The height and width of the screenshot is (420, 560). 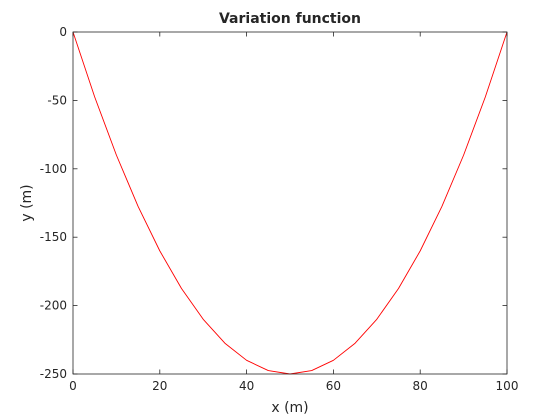 What do you see at coordinates (507, 386) in the screenshot?
I see `x-tick-label: 100` at bounding box center [507, 386].